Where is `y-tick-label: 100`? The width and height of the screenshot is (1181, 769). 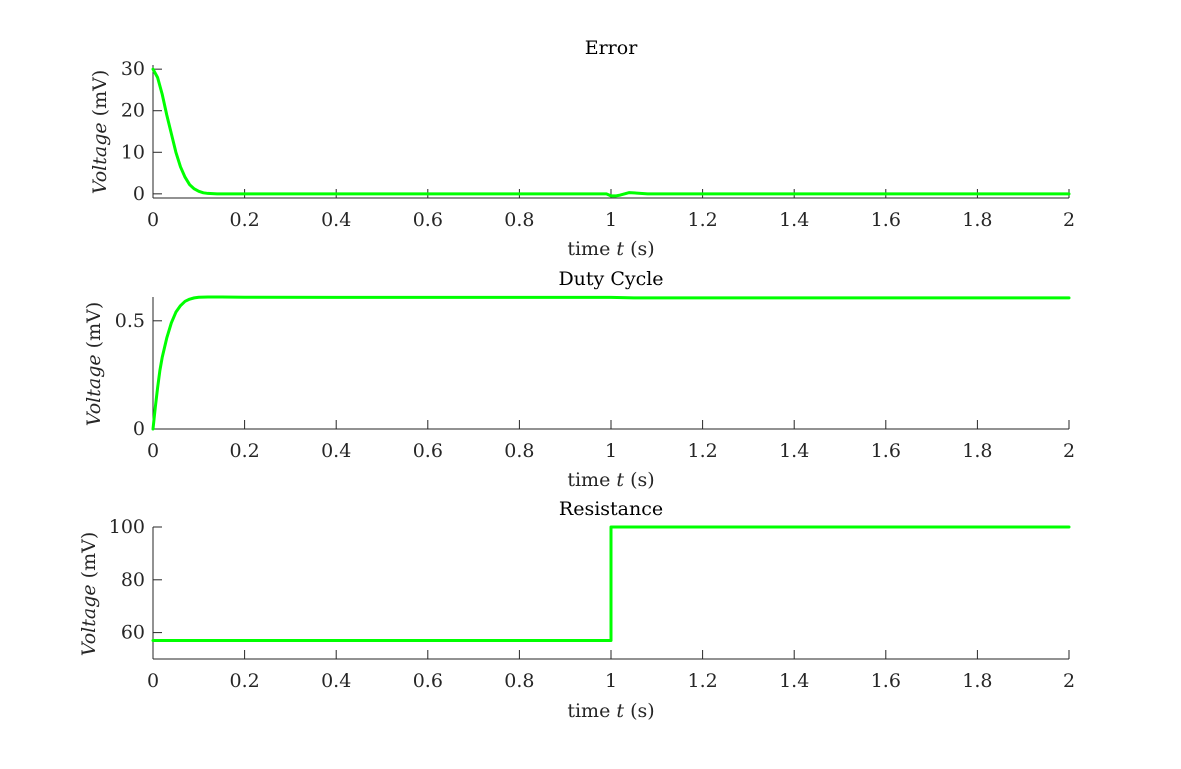 y-tick-label: 100 is located at coordinates (127, 527).